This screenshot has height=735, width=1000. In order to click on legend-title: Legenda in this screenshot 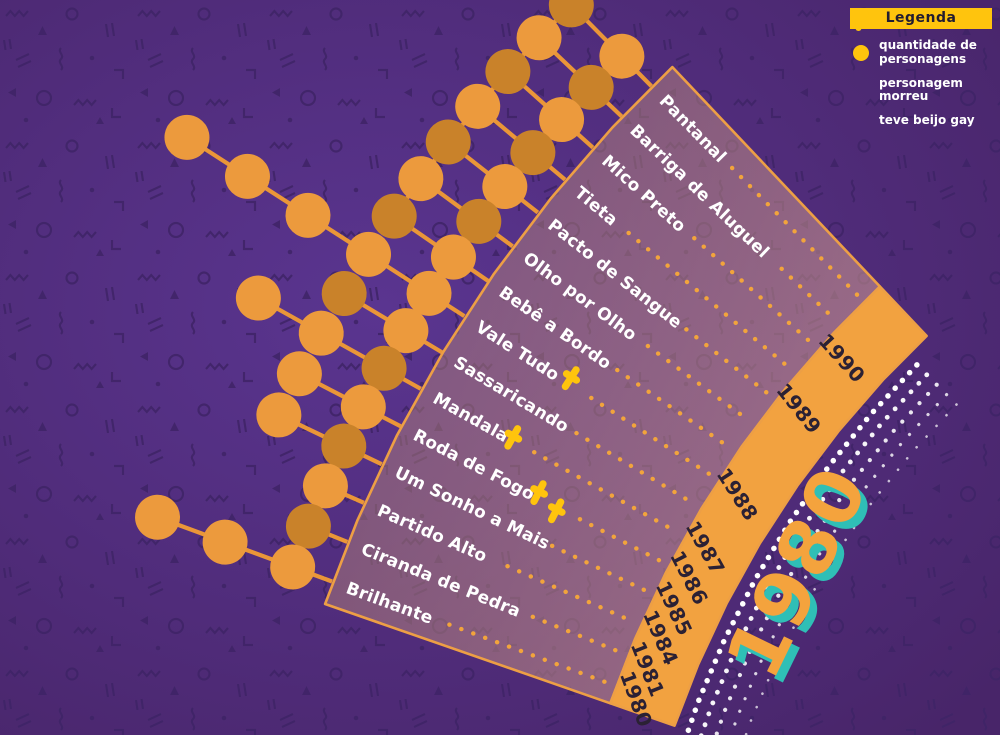, I will do `click(921, 18)`.